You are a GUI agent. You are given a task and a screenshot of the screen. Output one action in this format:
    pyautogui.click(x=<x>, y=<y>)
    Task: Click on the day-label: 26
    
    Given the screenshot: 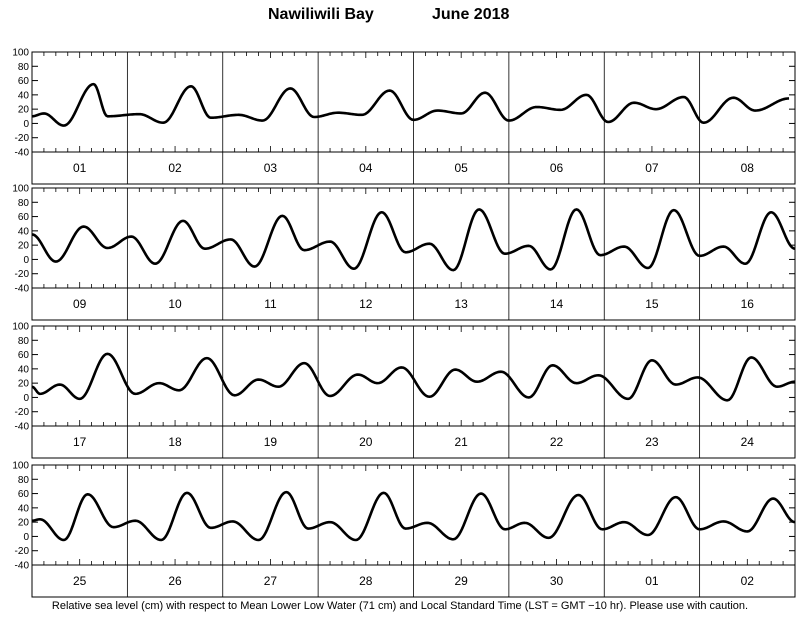 What is the action you would take?
    pyautogui.click(x=175, y=581)
    